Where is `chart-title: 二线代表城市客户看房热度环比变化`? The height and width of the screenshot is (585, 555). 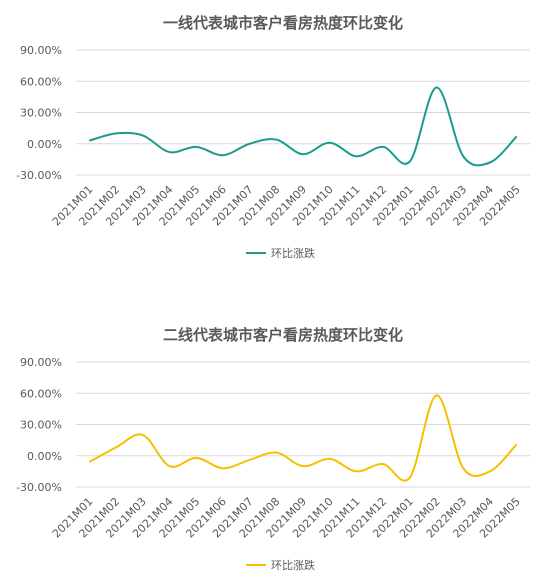 chart-title: 二线代表城市客户看房热度环比变化 is located at coordinates (283, 335).